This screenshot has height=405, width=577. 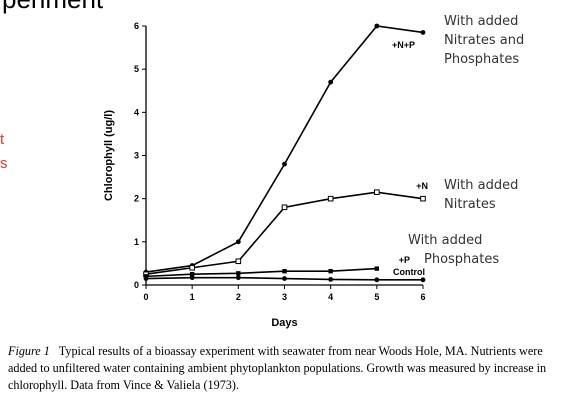 I want to click on slide-title-fragment: periment, so click(x=52, y=7).